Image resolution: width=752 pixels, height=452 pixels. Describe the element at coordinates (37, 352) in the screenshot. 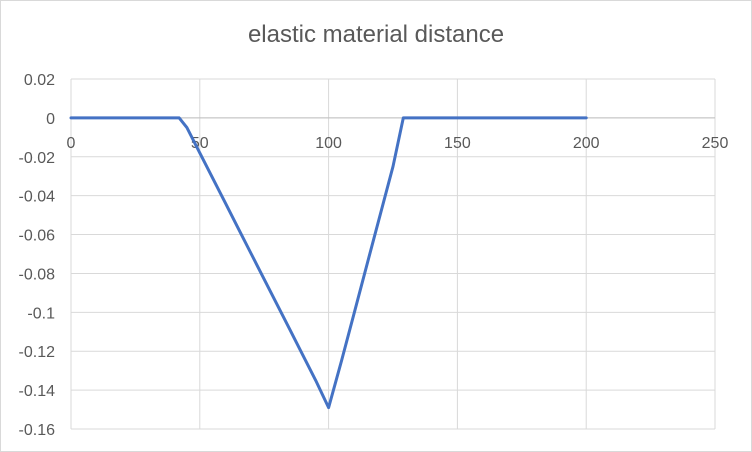

I see `y-tick-label: -0.12` at that location.